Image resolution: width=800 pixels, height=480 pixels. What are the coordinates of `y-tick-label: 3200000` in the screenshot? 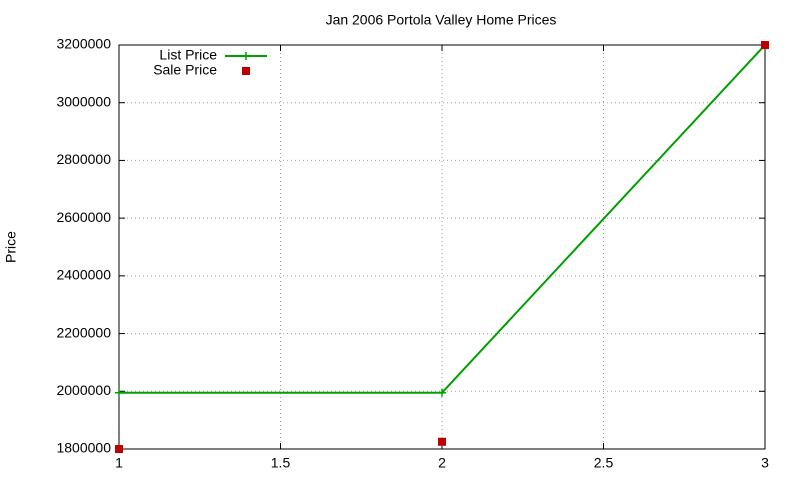 It's located at (83, 44).